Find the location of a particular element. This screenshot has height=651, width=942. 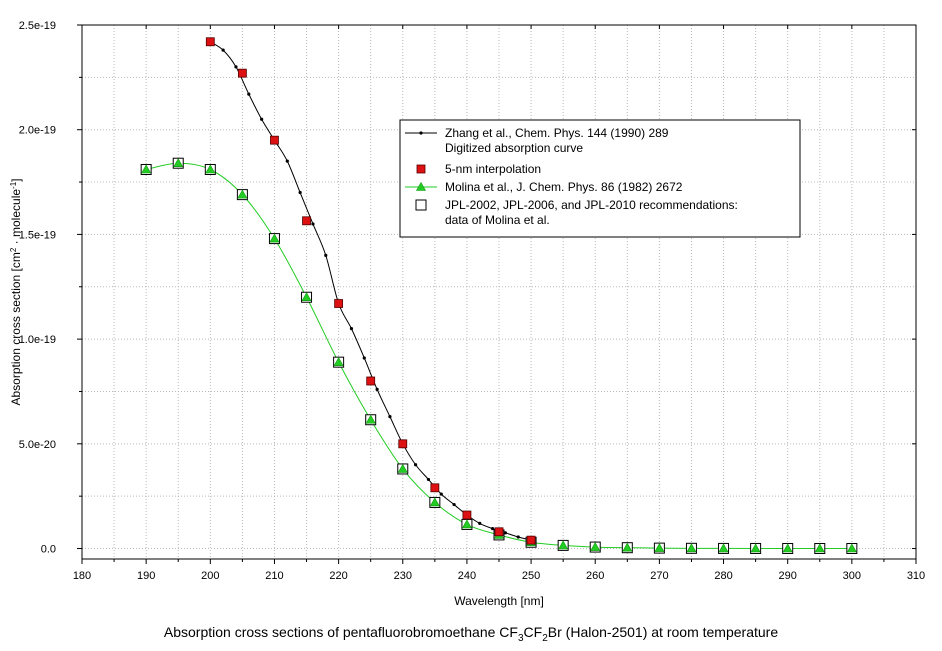

x-tick-label: 230 is located at coordinates (403, 576).